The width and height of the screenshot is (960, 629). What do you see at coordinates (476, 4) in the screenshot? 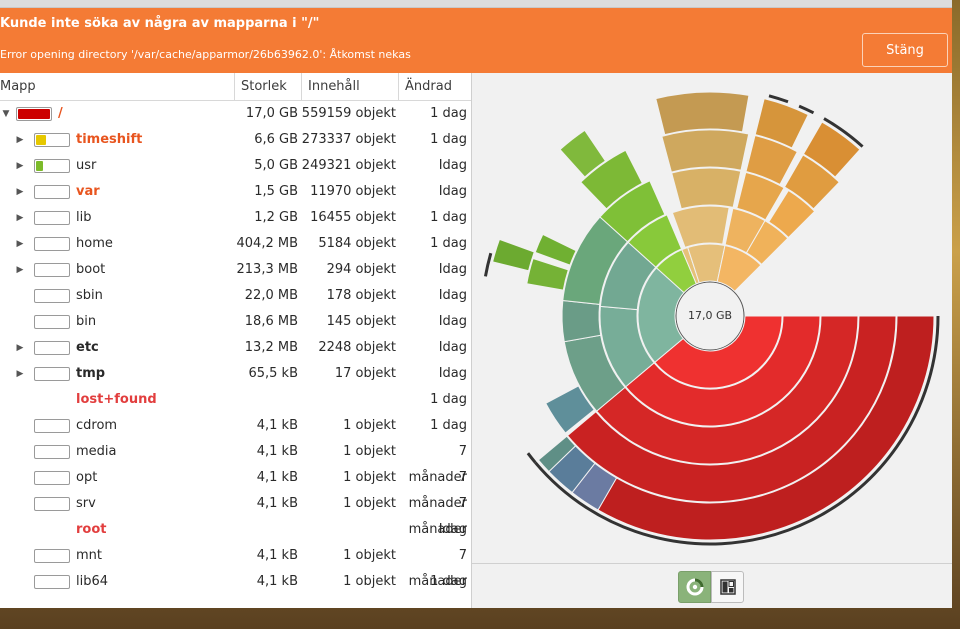
I see `title-strip` at bounding box center [476, 4].